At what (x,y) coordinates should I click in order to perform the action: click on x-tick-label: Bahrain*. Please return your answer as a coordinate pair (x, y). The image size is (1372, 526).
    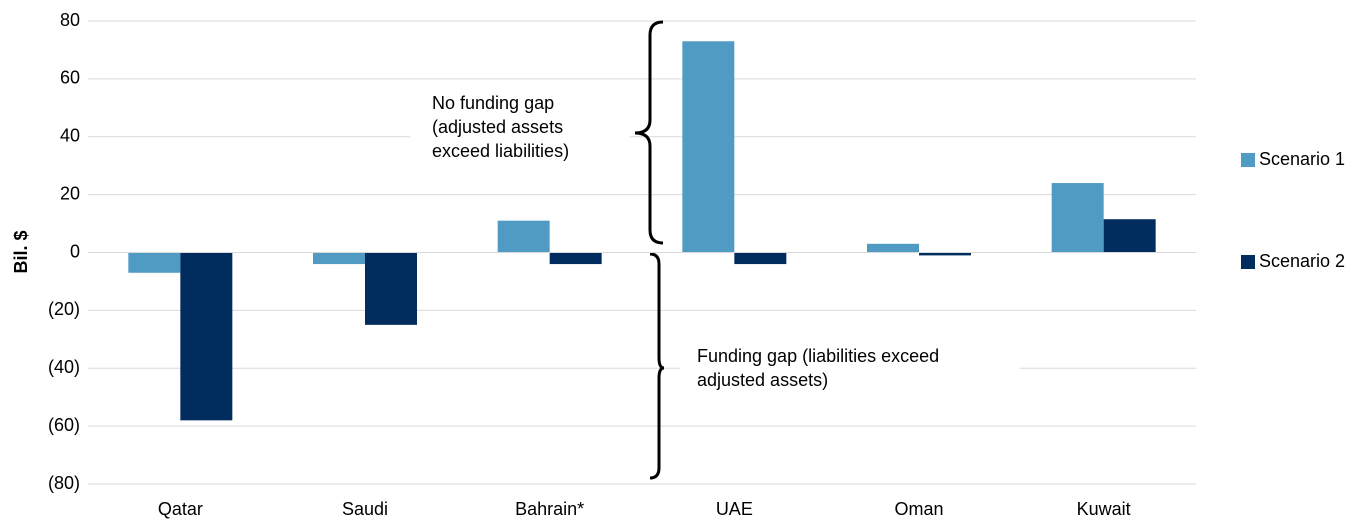
    Looking at the image, I should click on (549, 509).